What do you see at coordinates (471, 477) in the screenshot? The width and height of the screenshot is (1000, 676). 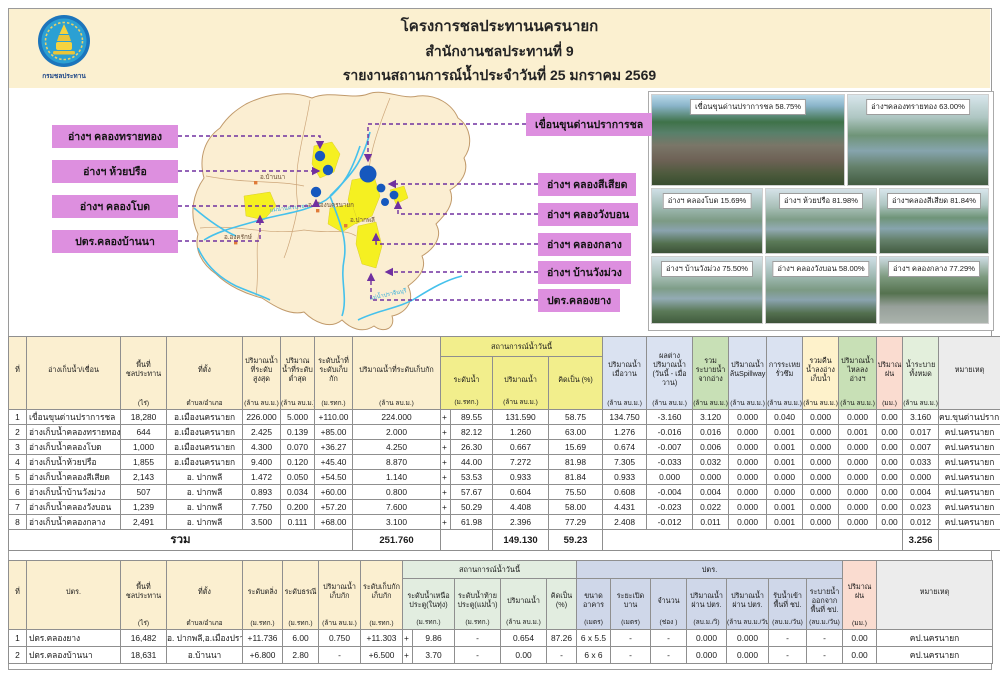 I see `cell: 53.53` at bounding box center [471, 477].